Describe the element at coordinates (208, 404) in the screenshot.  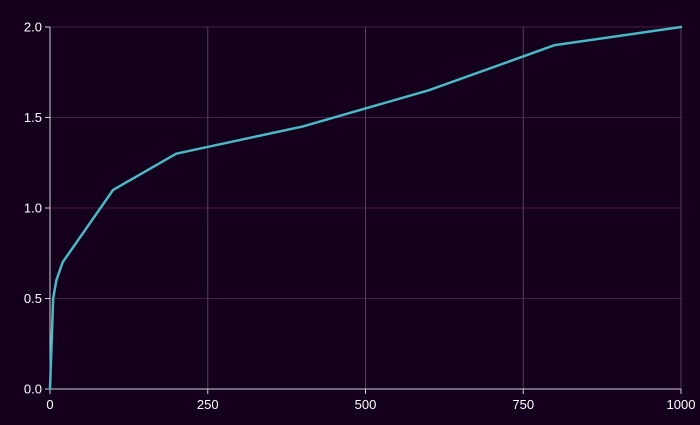
I see `x-tick-label-1: 250` at that location.